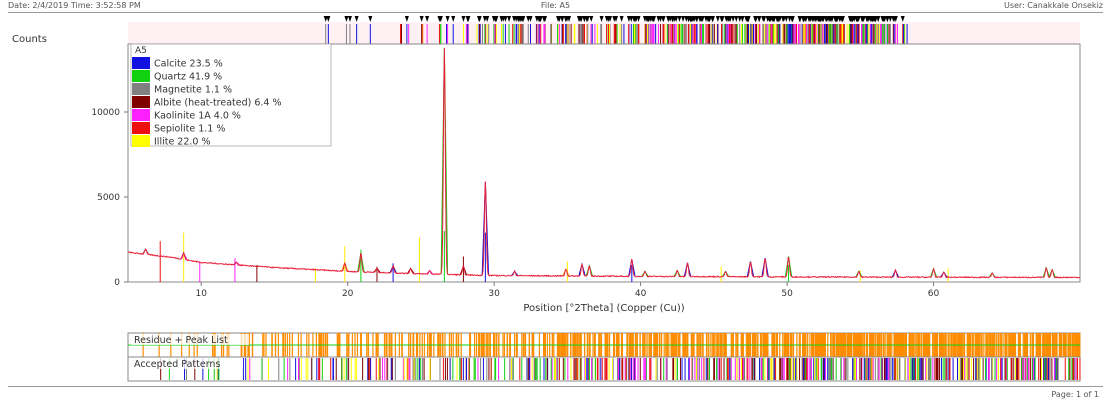 The image size is (1111, 399). I want to click on legend-sample-title: A5, so click(141, 51).